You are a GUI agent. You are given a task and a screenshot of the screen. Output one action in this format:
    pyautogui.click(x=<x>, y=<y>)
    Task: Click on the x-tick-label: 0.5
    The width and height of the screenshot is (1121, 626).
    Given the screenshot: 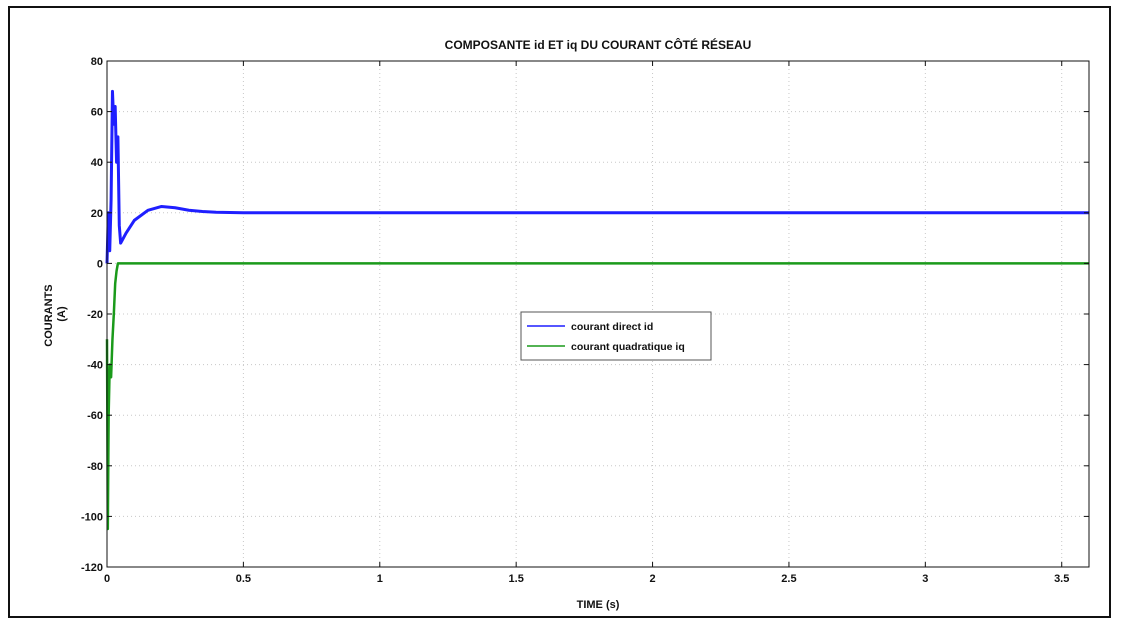 What is the action you would take?
    pyautogui.click(x=243, y=579)
    